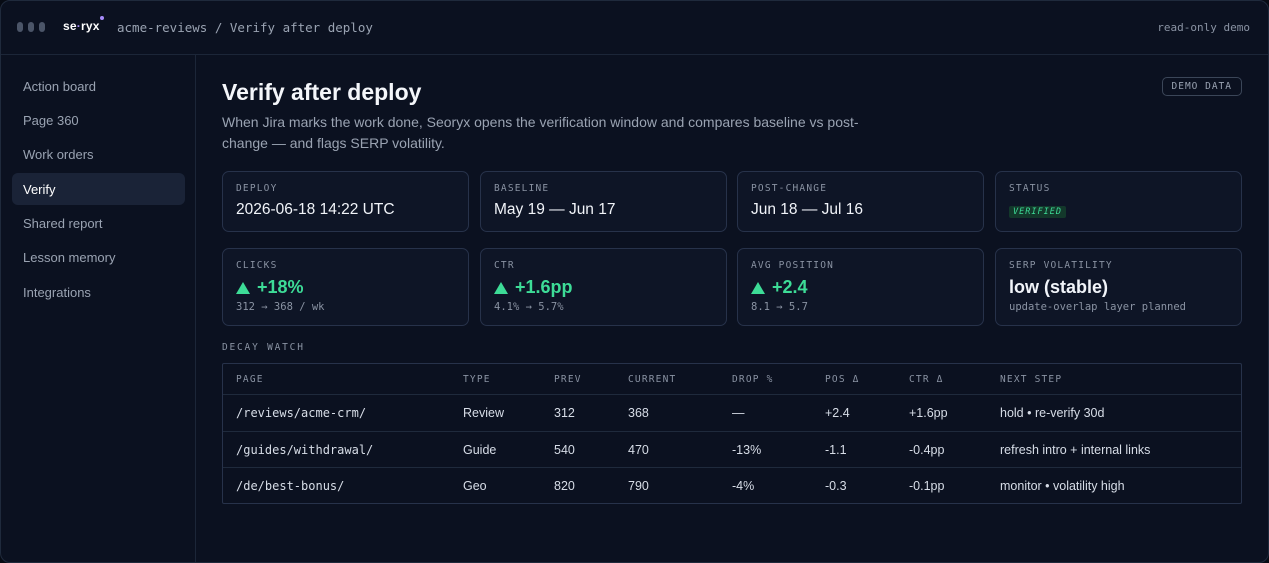 Image resolution: width=1269 pixels, height=563 pixels. I want to click on card-label: STATUS, so click(1030, 188).